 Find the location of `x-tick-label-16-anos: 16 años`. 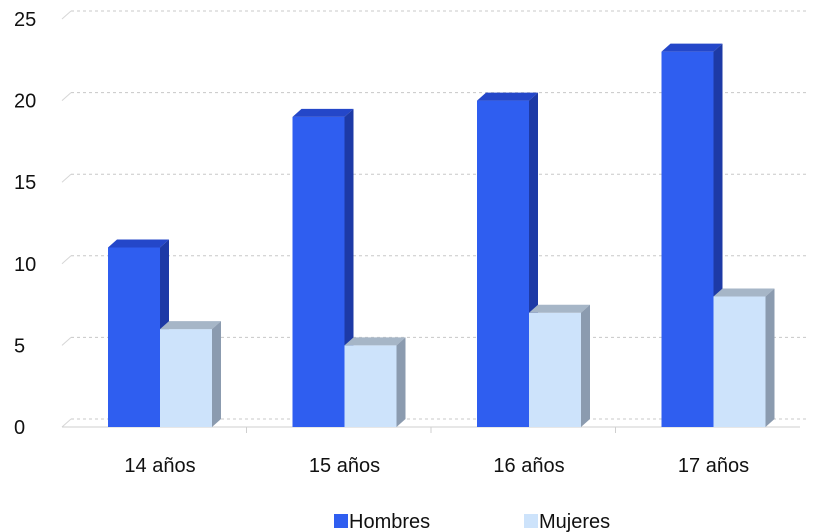

x-tick-label-16-anos: 16 años is located at coordinates (528, 466).